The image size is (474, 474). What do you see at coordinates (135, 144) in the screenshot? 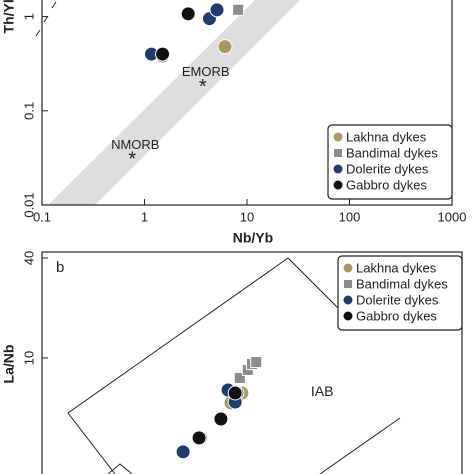
I see `annotation: NMORB` at bounding box center [135, 144].